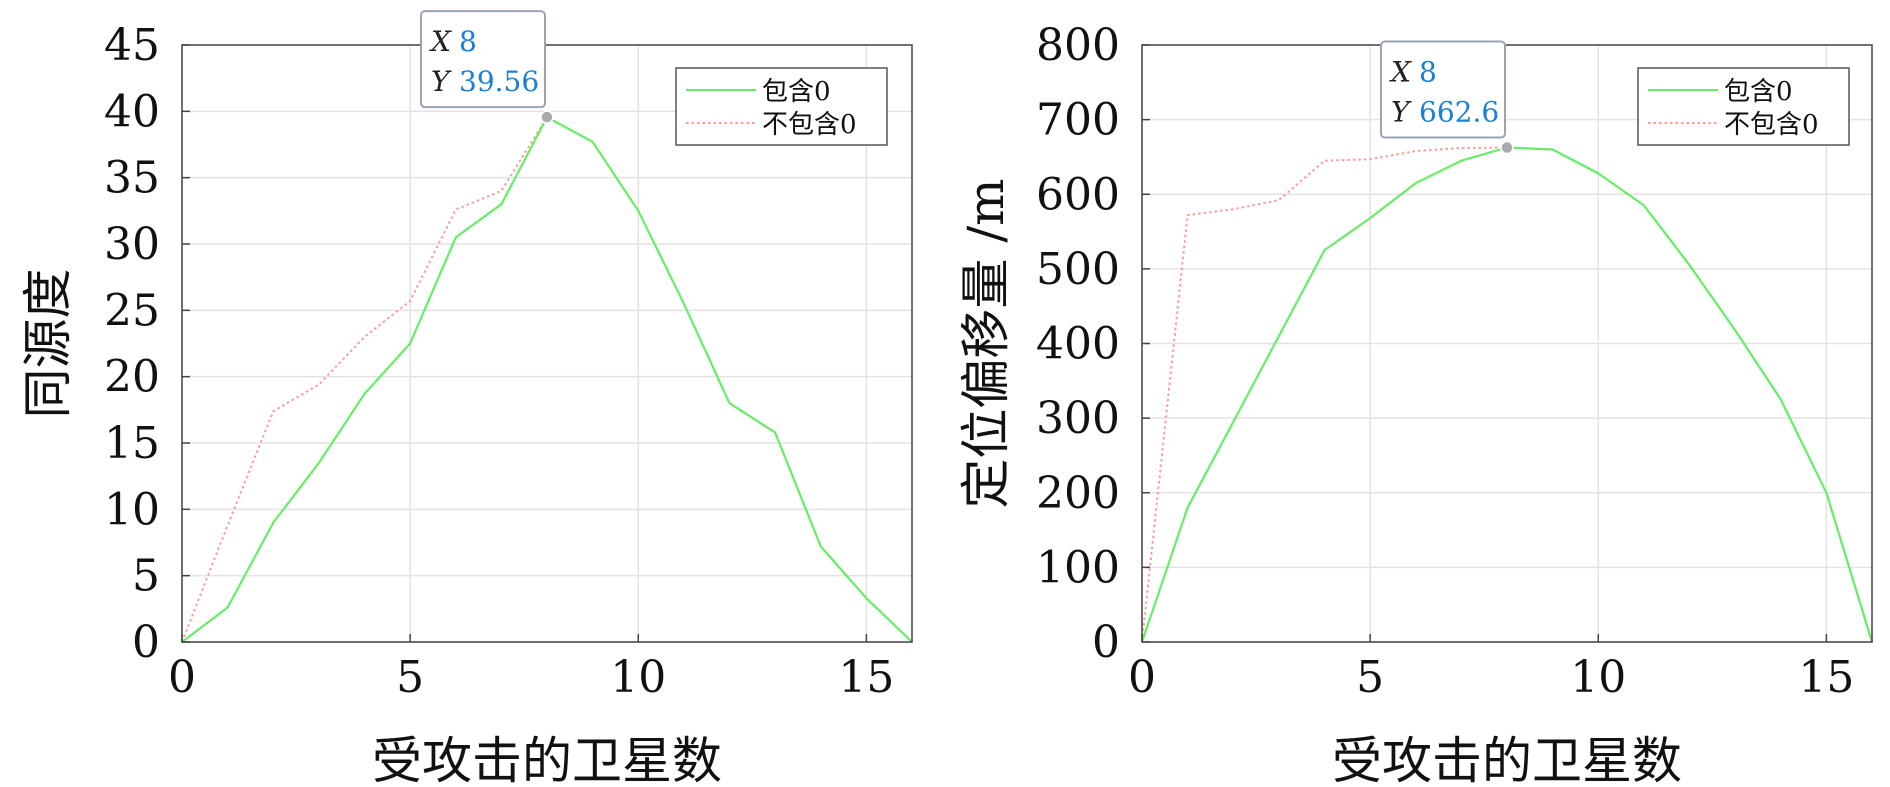  Describe the element at coordinates (499, 81) in the screenshot. I see `datatip-y-value: 39.56` at that location.